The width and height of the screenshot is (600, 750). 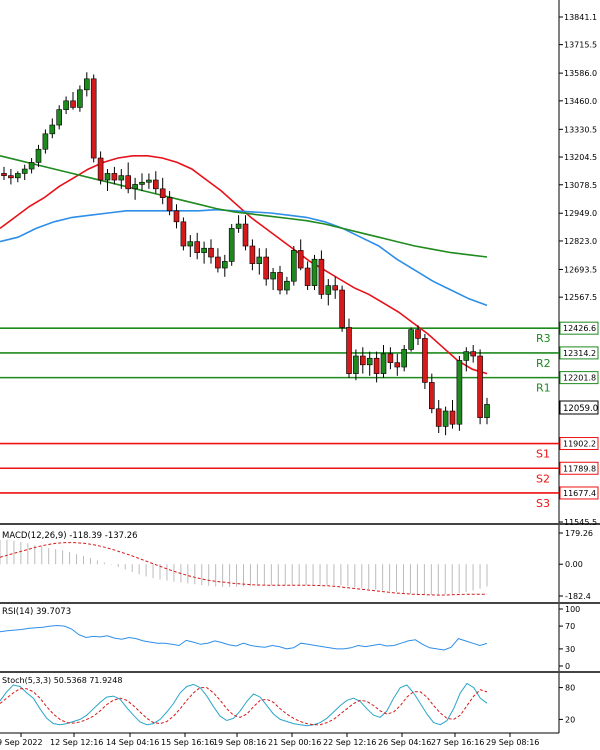 I want to click on rsi-tick-label: 30, so click(x=570, y=649).